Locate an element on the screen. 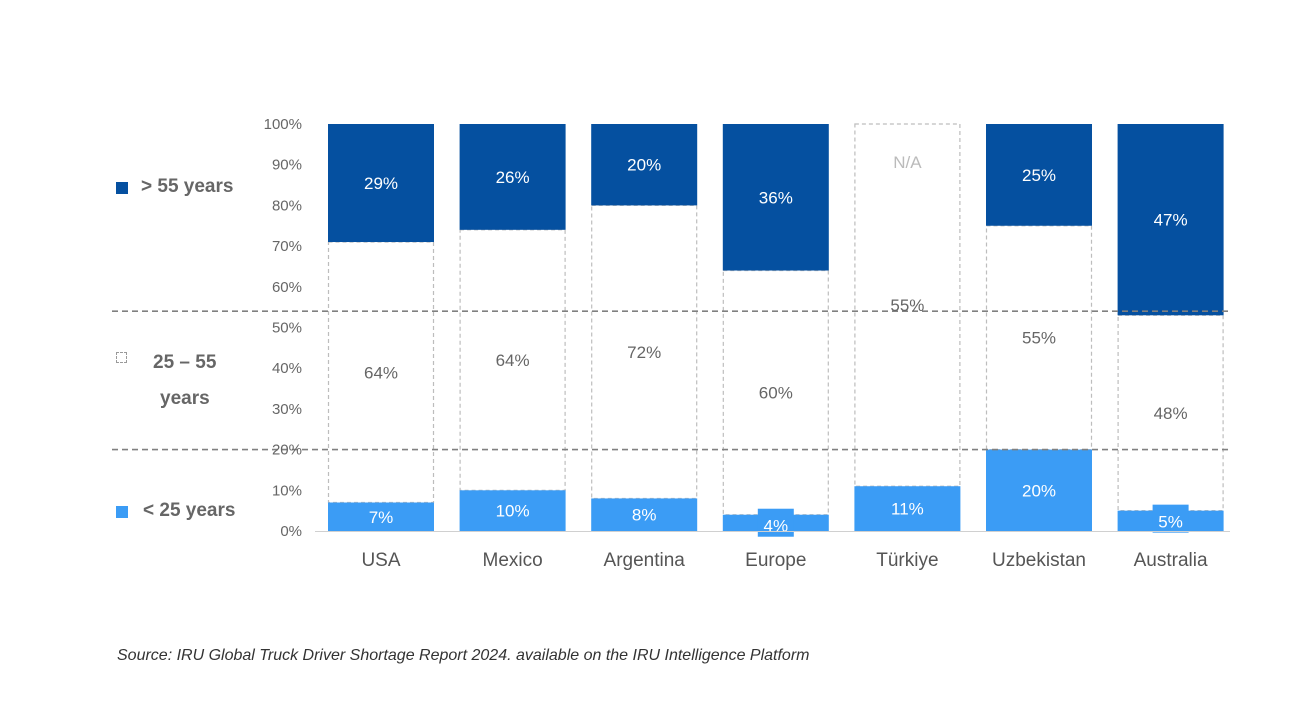  y-tick-label: 0% is located at coordinates (291, 531).